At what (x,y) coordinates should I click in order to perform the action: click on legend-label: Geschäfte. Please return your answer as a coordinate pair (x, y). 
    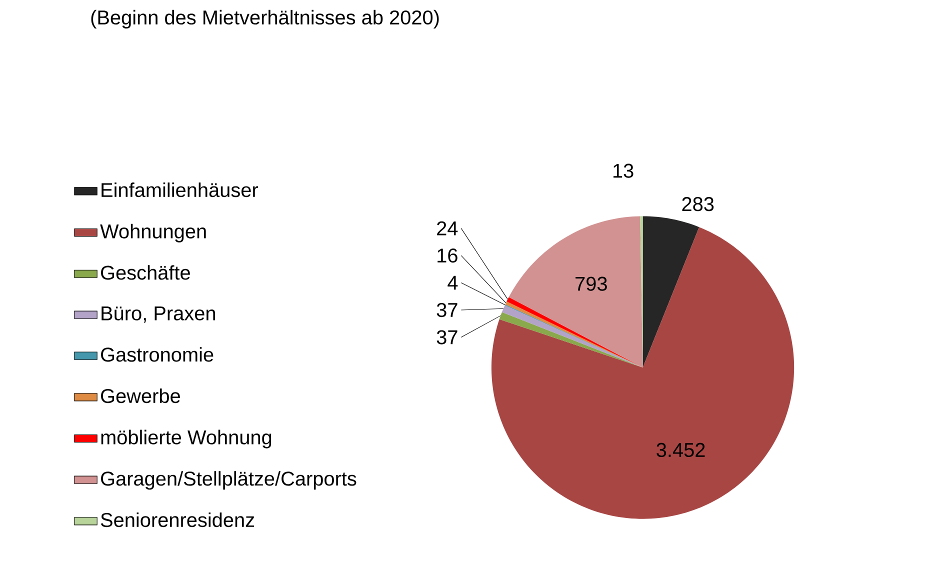
    Looking at the image, I should click on (145, 272).